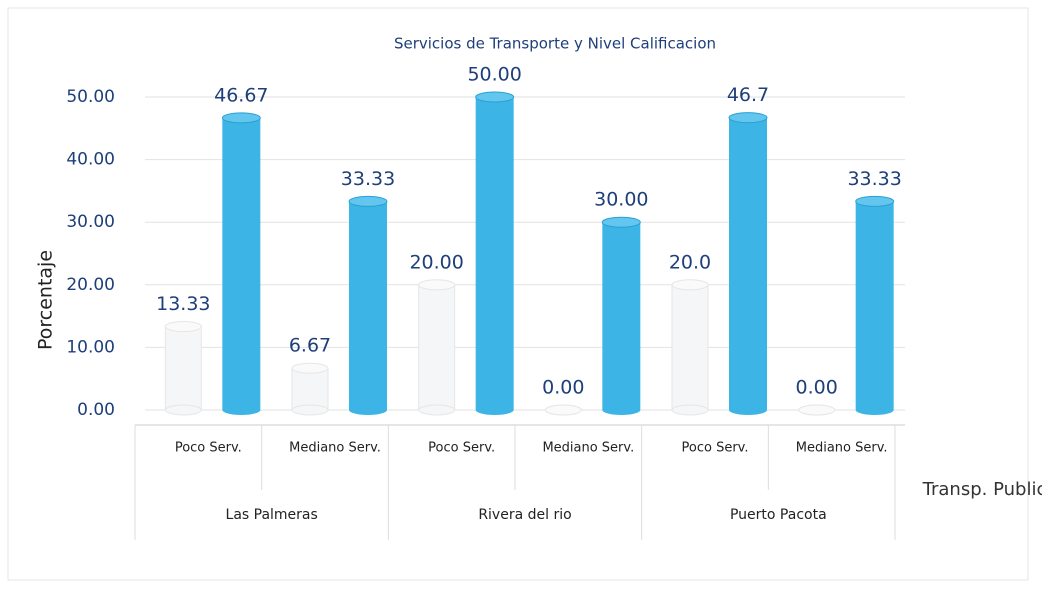 This screenshot has height=596, width=1042. Describe the element at coordinates (748, 95) in the screenshot. I see `value-label: 46.7` at that location.